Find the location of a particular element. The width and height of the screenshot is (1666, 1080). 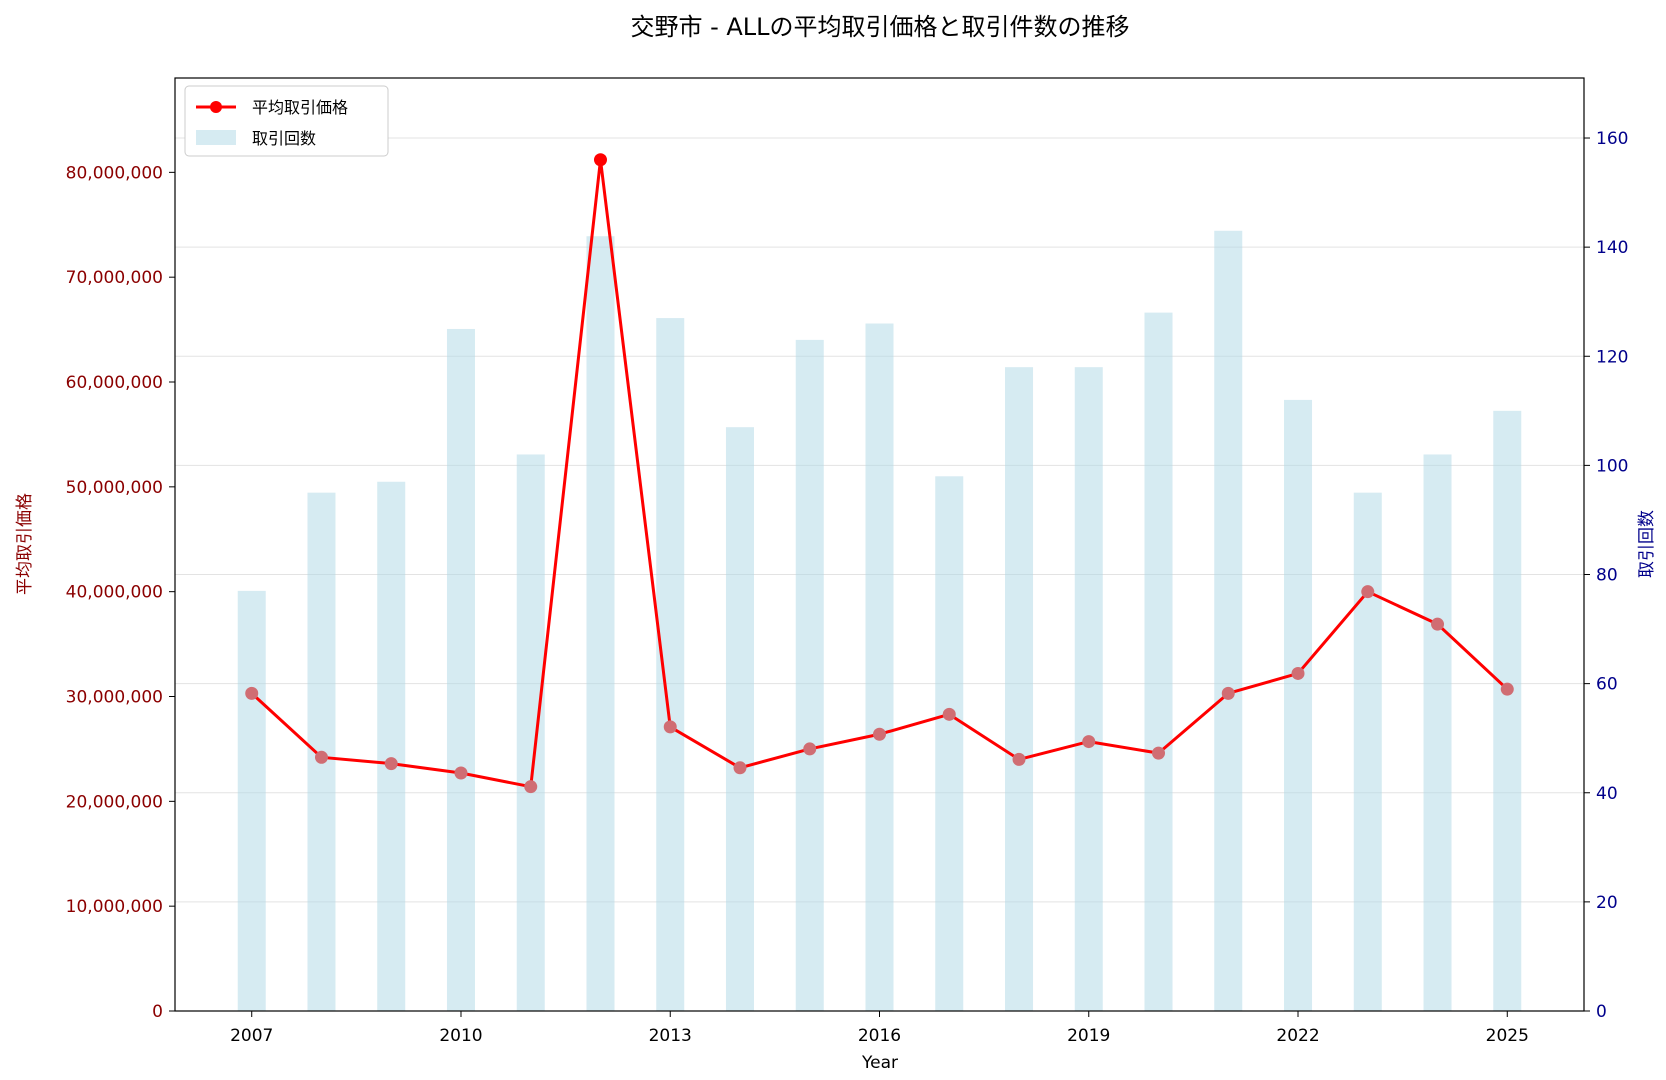

right-axis-label: 取引回数 is located at coordinates (1647, 544).